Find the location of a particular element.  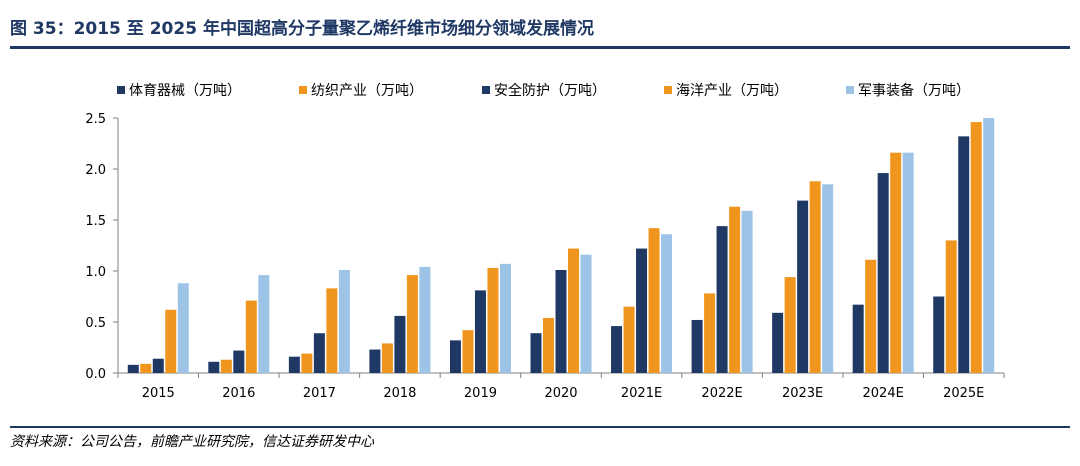

bar-2025E-s2 is located at coordinates (951, 306).